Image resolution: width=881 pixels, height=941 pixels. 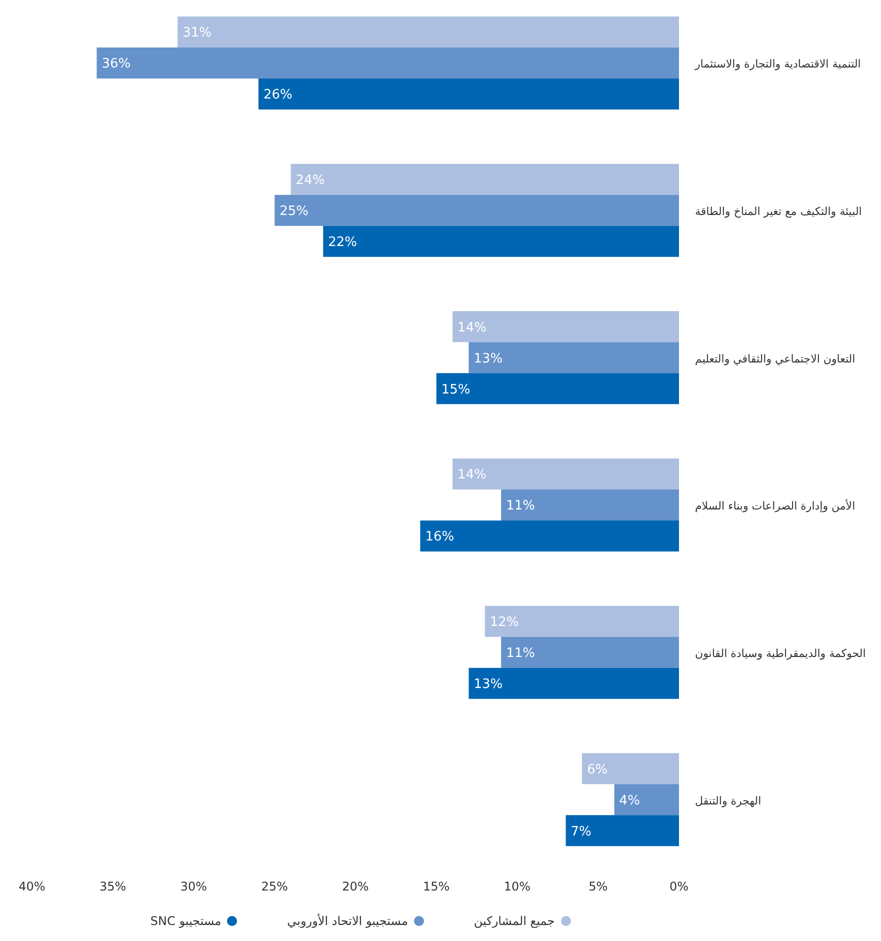 What do you see at coordinates (310, 180) in the screenshot?
I see `data-label: 24%` at bounding box center [310, 180].